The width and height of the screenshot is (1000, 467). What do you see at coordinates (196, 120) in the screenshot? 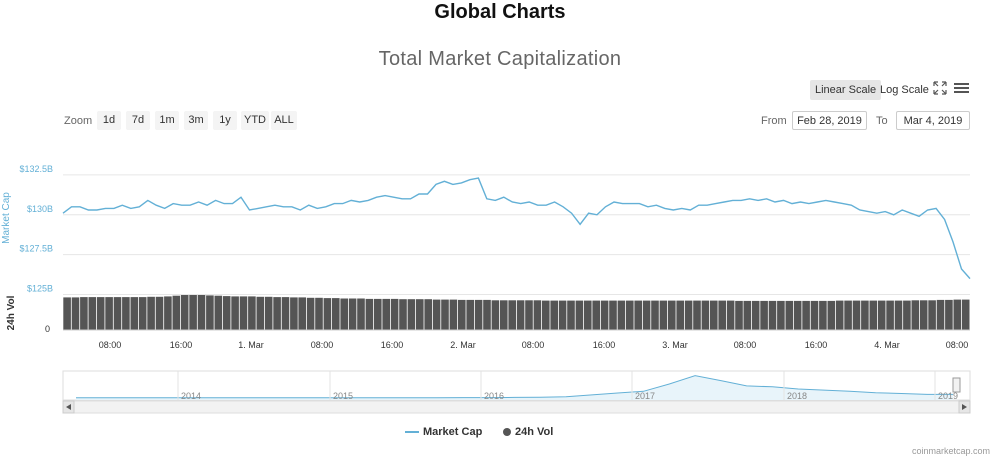
I see `zoom-3m-button: 3m` at bounding box center [196, 120].